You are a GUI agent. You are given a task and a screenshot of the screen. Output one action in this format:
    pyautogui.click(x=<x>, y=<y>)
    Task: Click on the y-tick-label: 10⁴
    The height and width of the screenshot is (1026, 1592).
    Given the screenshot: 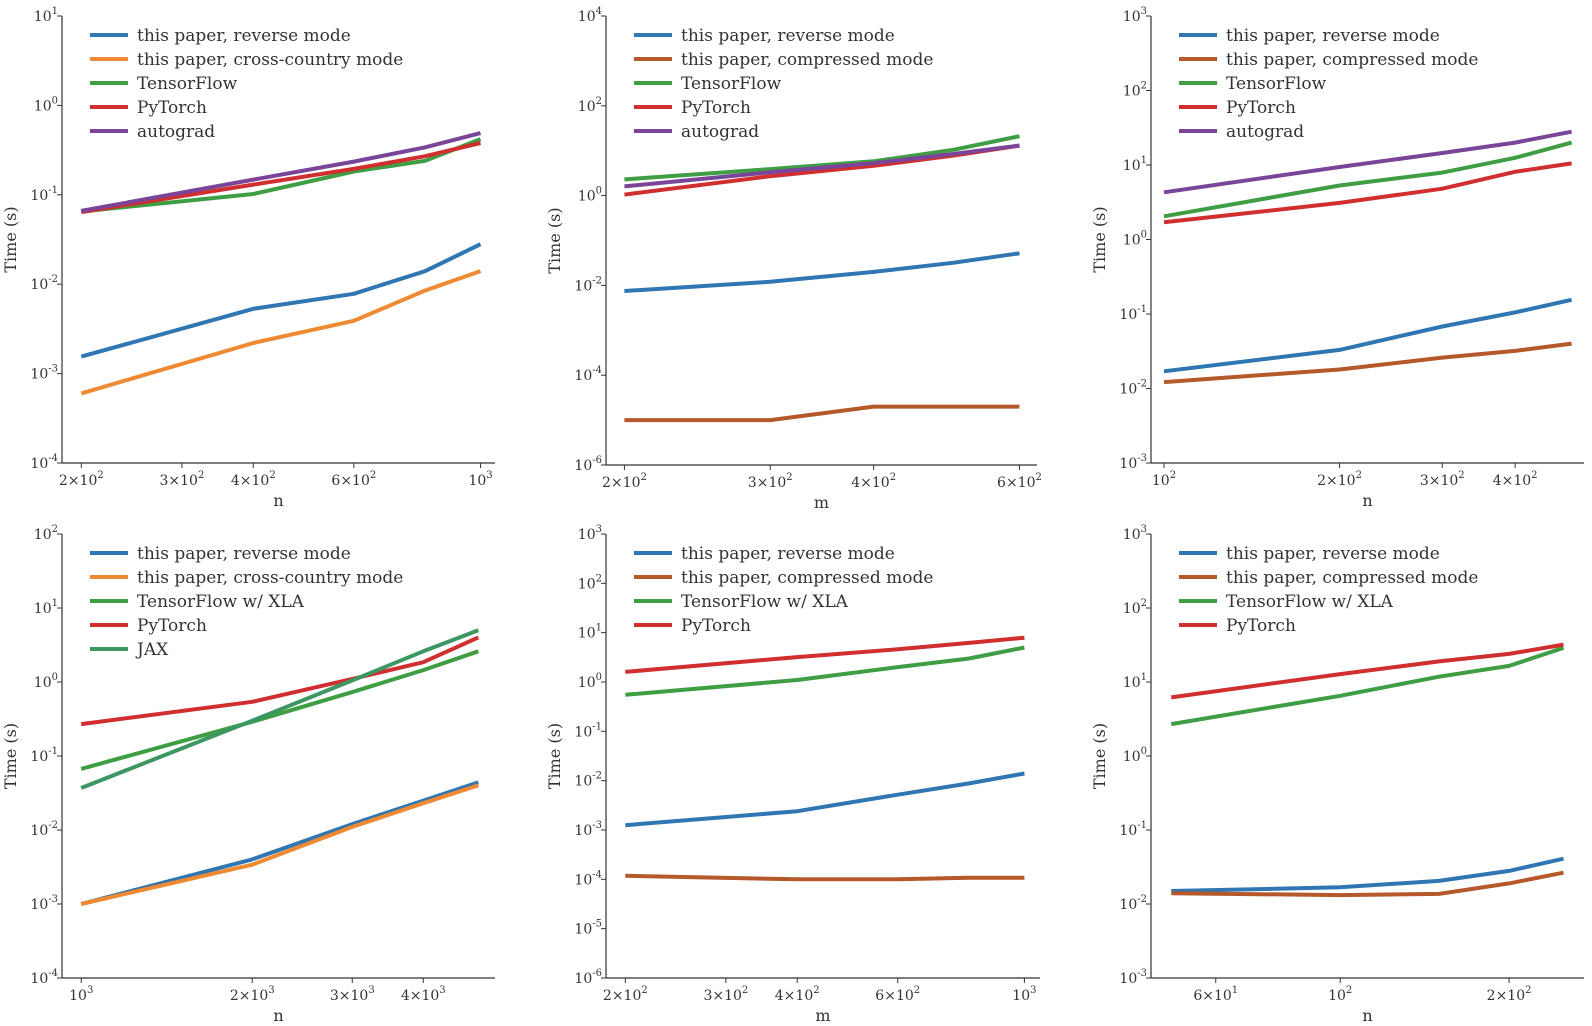 What is the action you would take?
    pyautogui.click(x=590, y=15)
    